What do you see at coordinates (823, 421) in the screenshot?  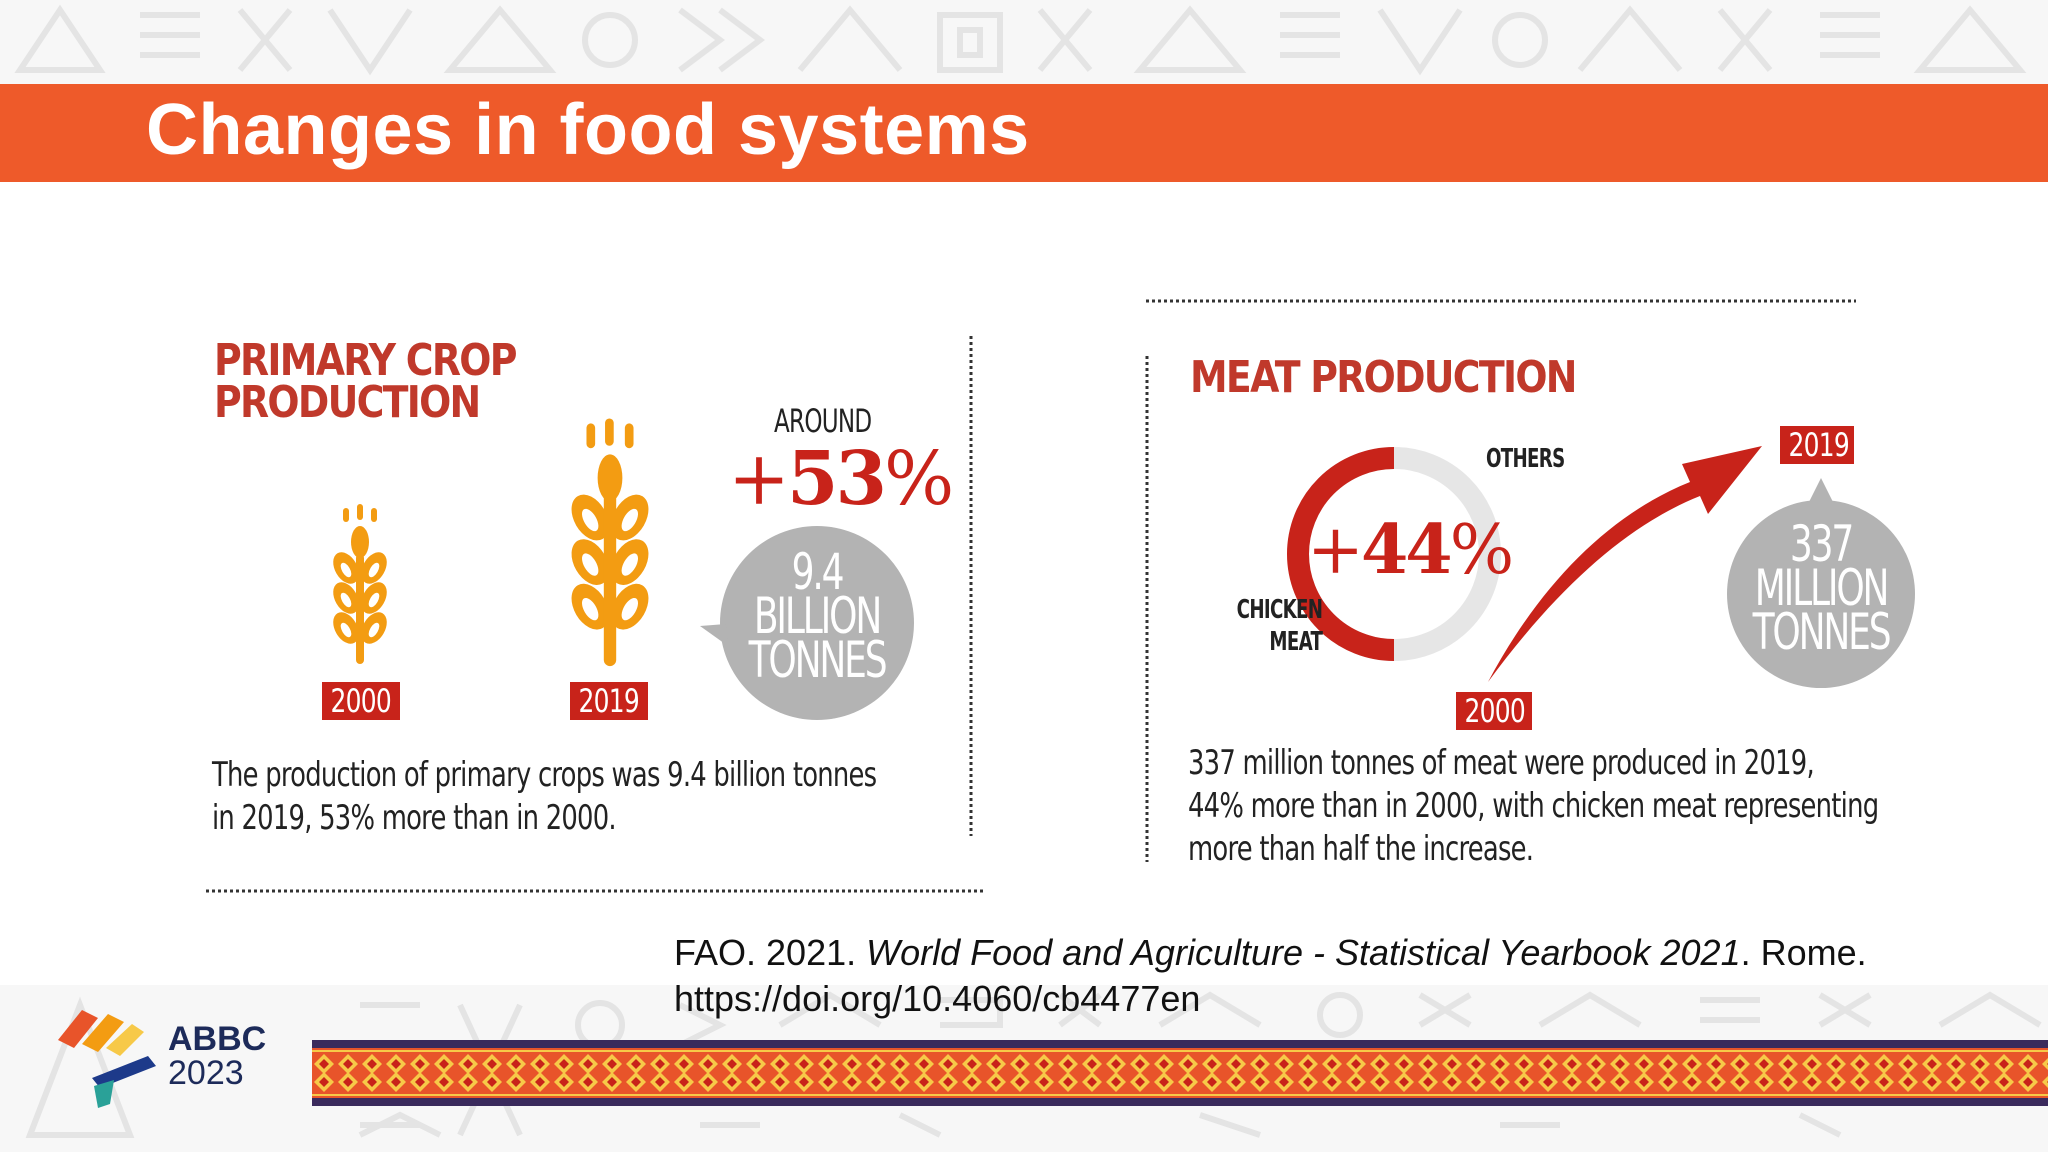 I see `around-label: AROUND` at bounding box center [823, 421].